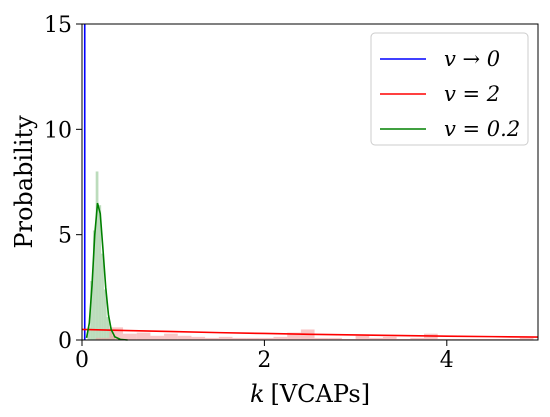 The width and height of the screenshot is (550, 417). What do you see at coordinates (65, 236) in the screenshot?
I see `y-tick-label: 5` at bounding box center [65, 236].